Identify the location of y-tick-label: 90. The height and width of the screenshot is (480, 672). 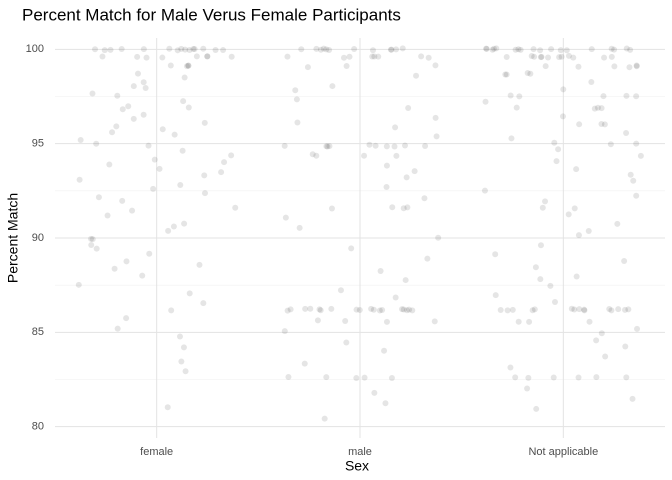
(38, 238).